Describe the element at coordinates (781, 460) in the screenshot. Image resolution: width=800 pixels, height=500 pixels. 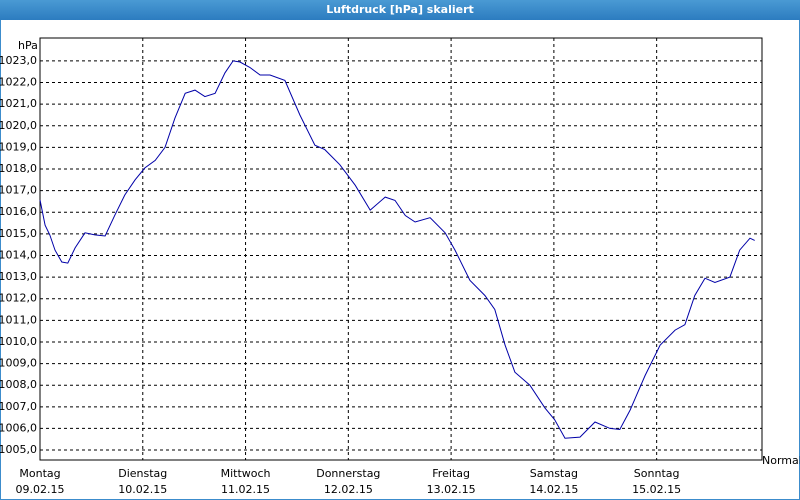
I see `x-axis-label: Normal` at that location.